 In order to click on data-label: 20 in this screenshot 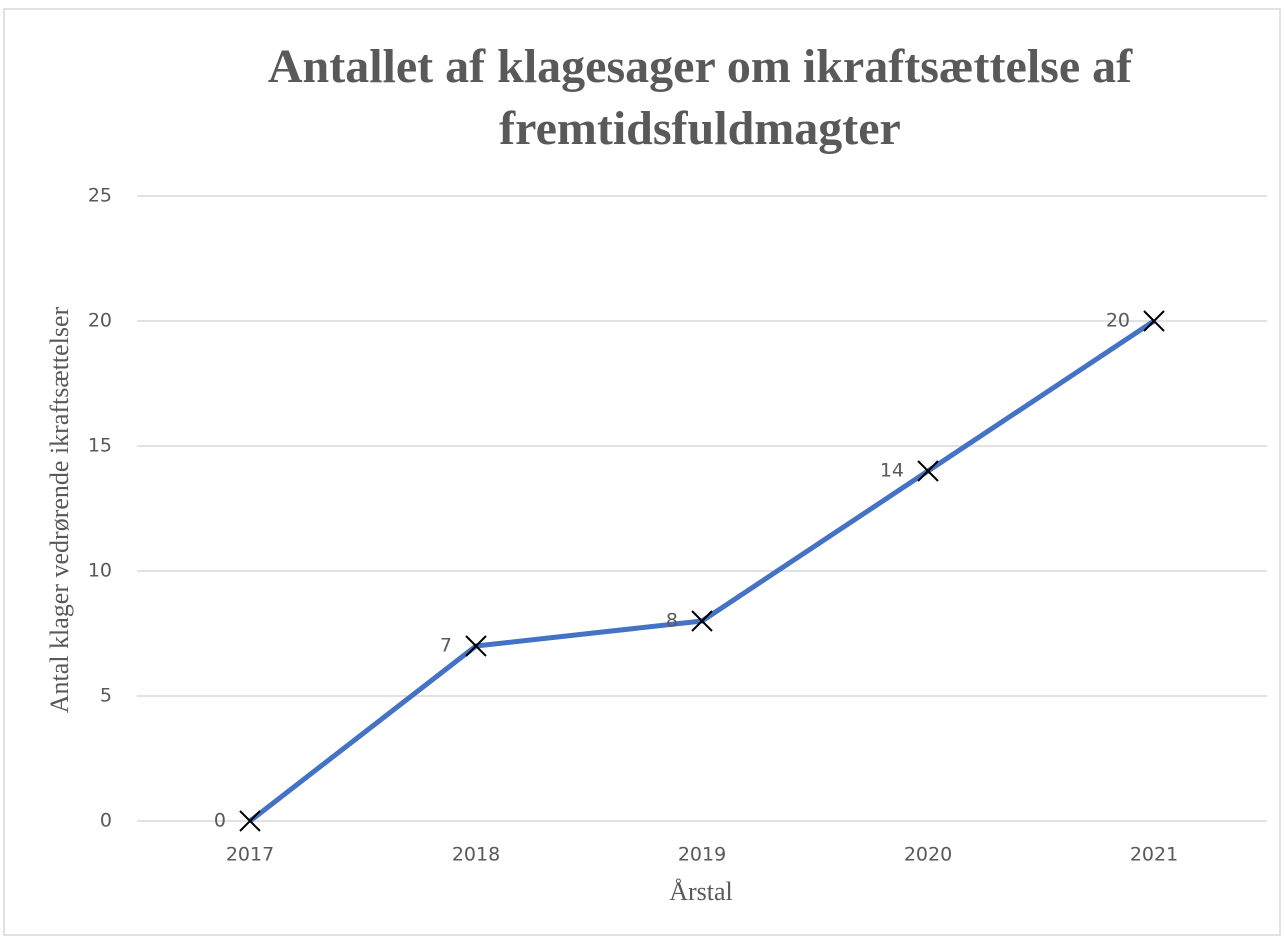, I will do `click(1118, 321)`.